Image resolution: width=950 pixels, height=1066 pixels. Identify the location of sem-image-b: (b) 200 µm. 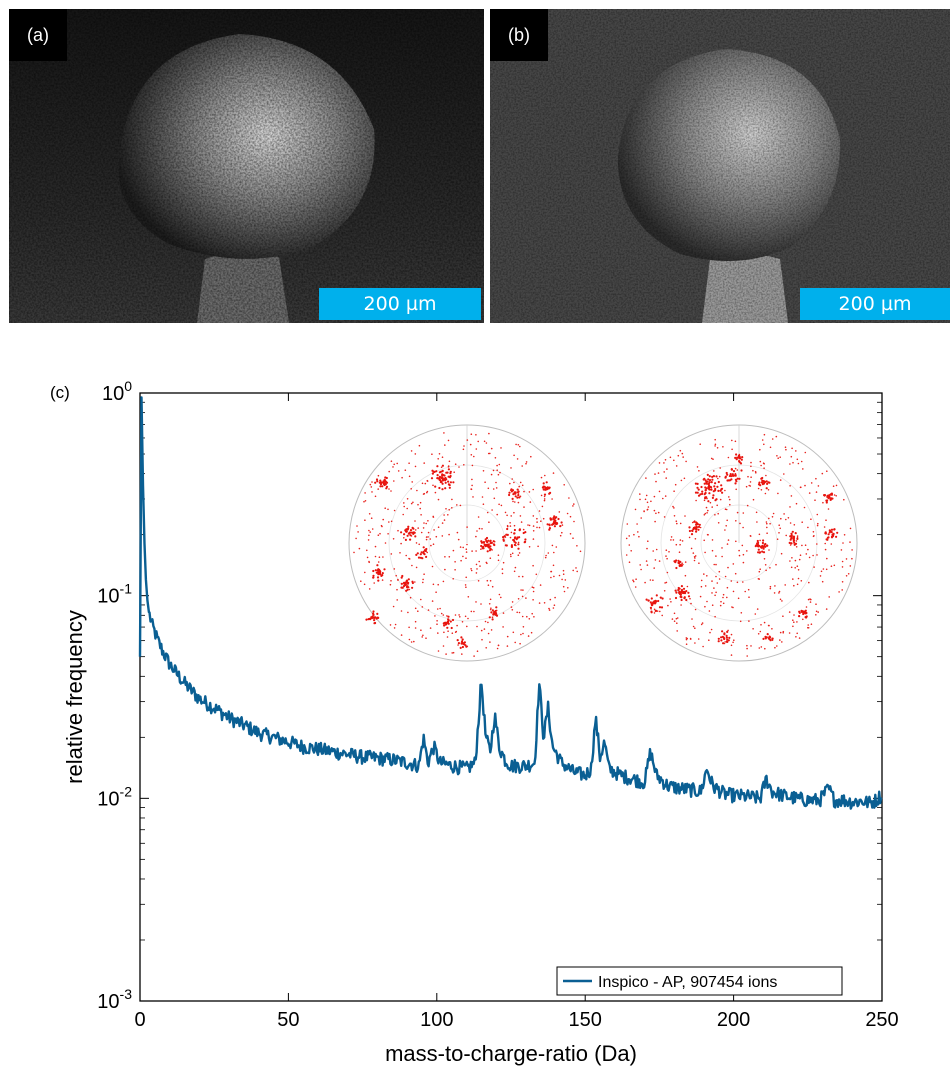
(720, 166).